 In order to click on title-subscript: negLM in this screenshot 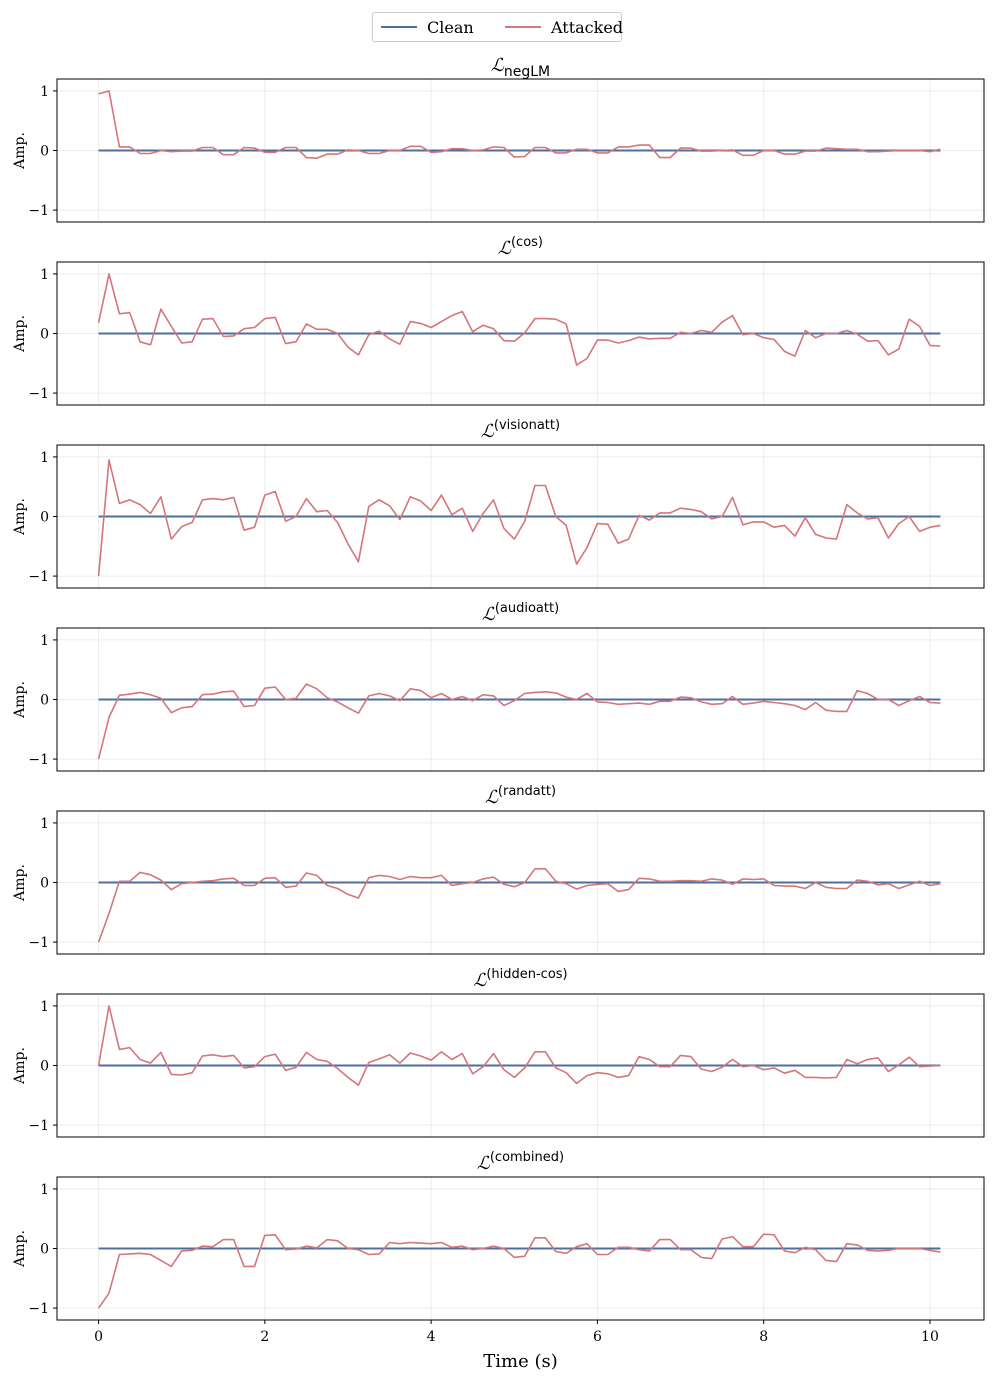, I will do `click(527, 72)`.